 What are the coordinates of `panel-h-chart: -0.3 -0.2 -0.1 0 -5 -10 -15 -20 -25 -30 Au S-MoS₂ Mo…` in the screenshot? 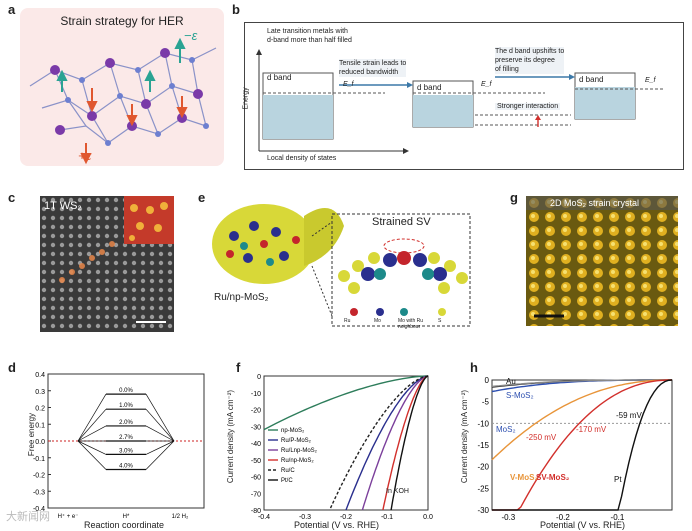 It's located at (574, 450).